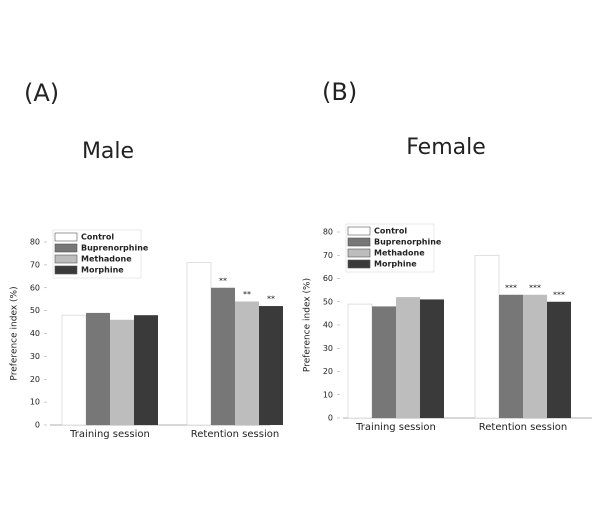 Image resolution: width=613 pixels, height=506 pixels. What do you see at coordinates (108, 151) in the screenshot?
I see `chart-title: Male` at bounding box center [108, 151].